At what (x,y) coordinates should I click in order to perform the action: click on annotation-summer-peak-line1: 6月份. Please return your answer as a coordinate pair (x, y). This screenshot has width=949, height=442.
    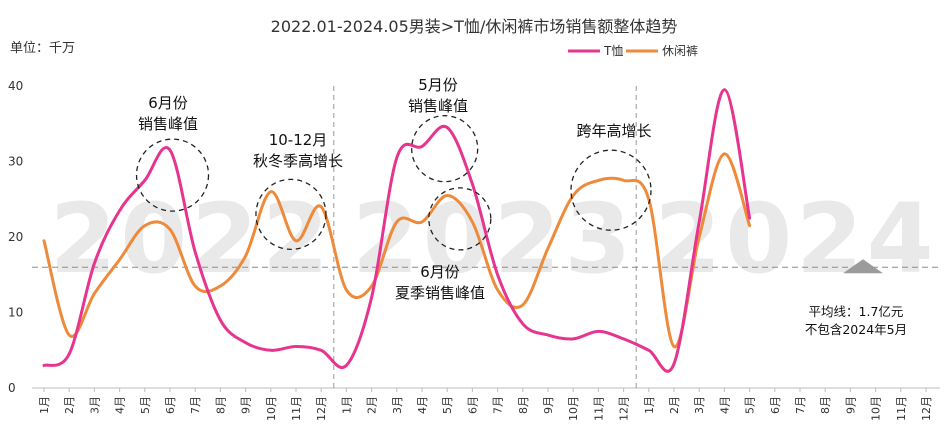
    Looking at the image, I should click on (440, 272).